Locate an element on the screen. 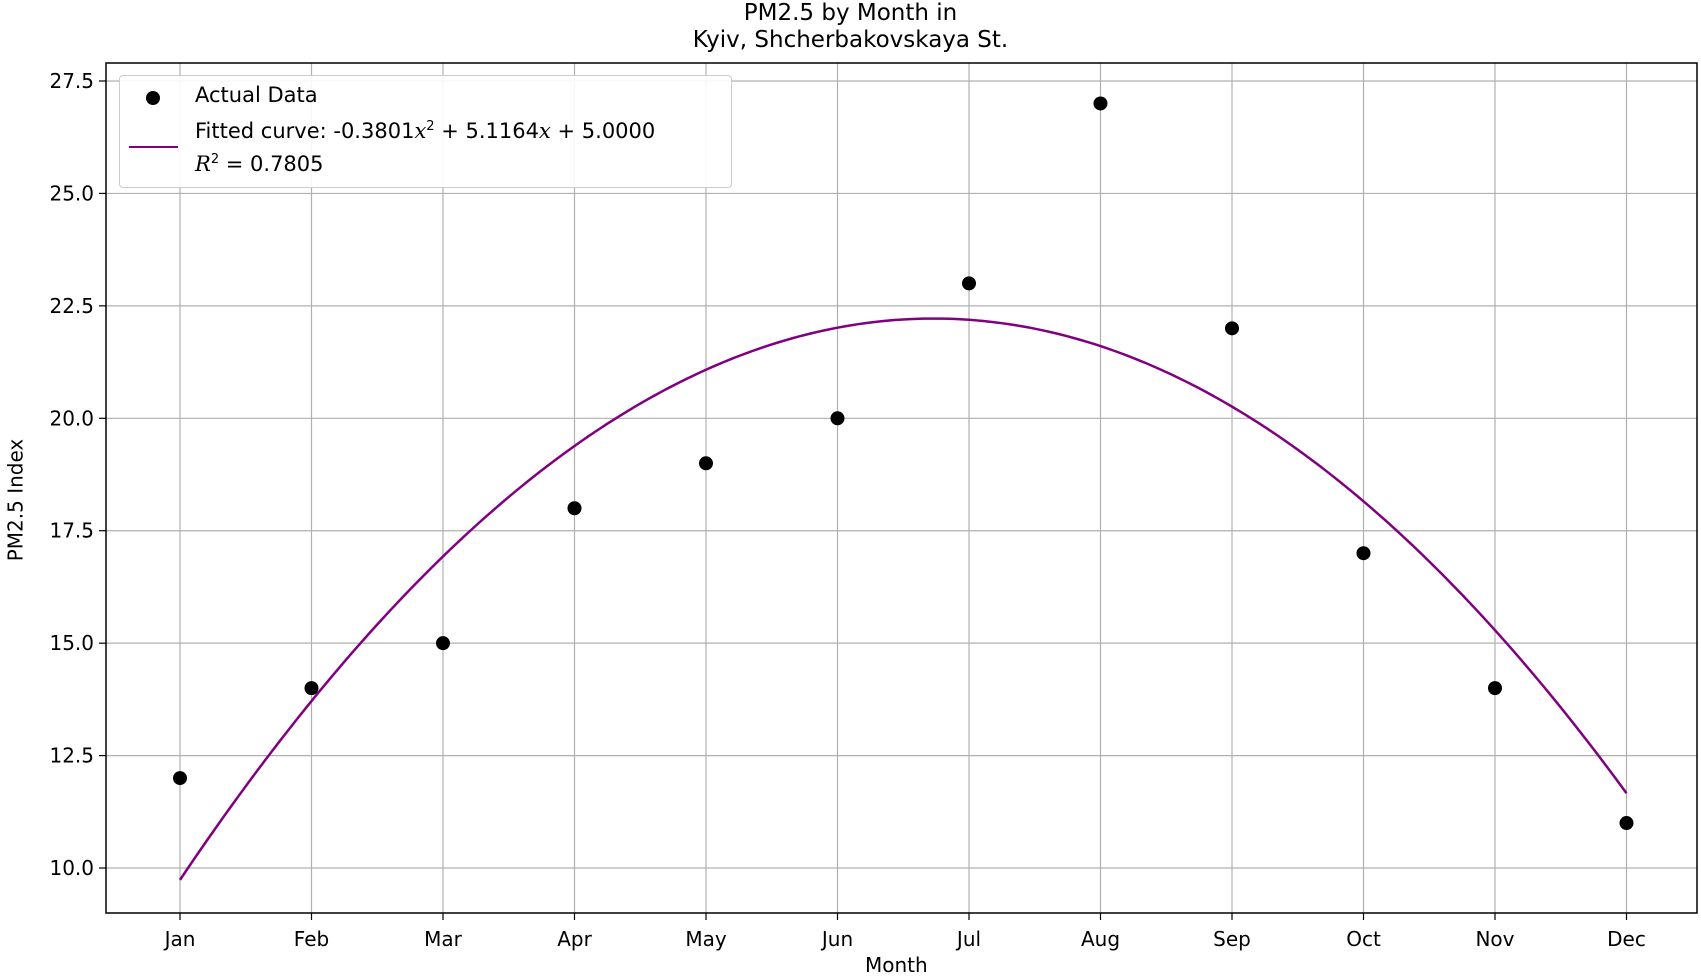 The width and height of the screenshot is (1701, 979). x-tick-label: Aug is located at coordinates (1100, 939).